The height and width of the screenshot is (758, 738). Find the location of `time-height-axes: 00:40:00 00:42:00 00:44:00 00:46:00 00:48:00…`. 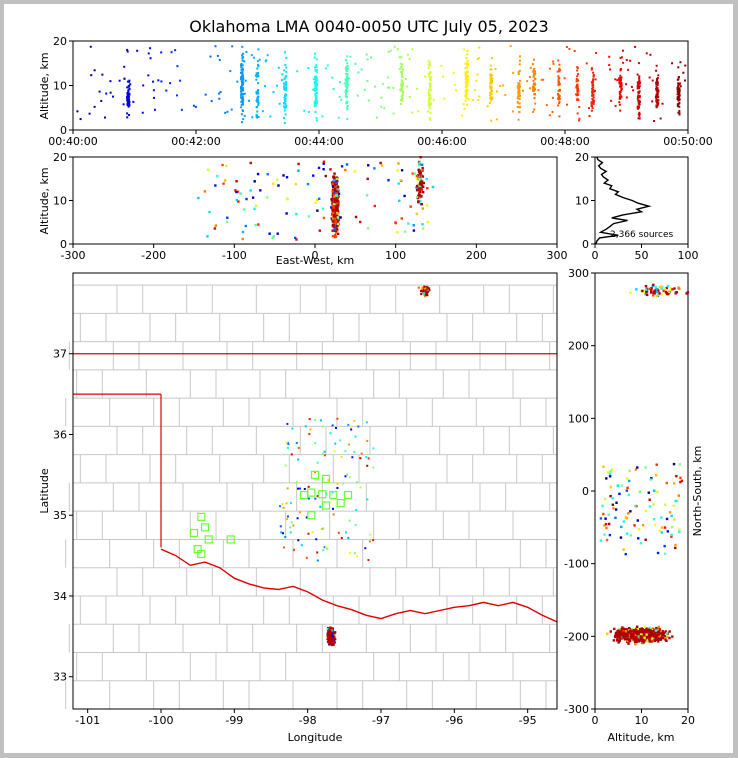

time-height-axes: 00:40:00 00:42:00 00:44:00 00:46:00 00:48:00… is located at coordinates (380, 91).